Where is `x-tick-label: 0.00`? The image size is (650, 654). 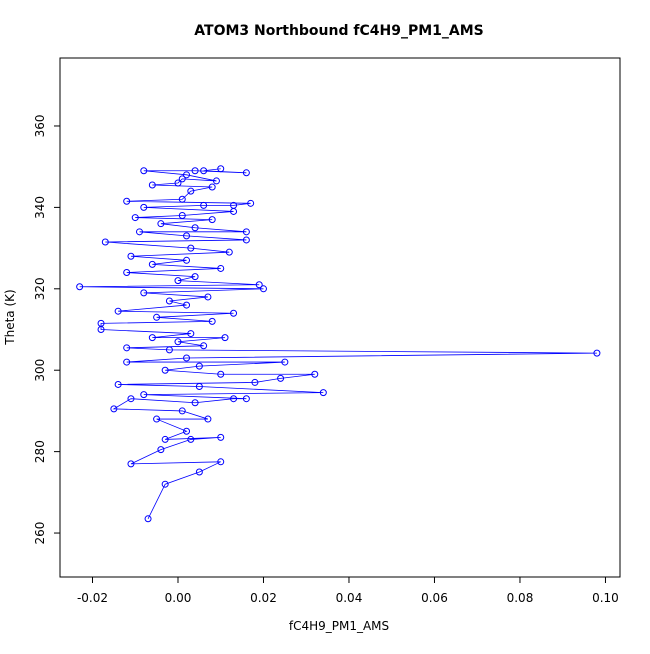
x-tick-label: 0.00 is located at coordinates (178, 598).